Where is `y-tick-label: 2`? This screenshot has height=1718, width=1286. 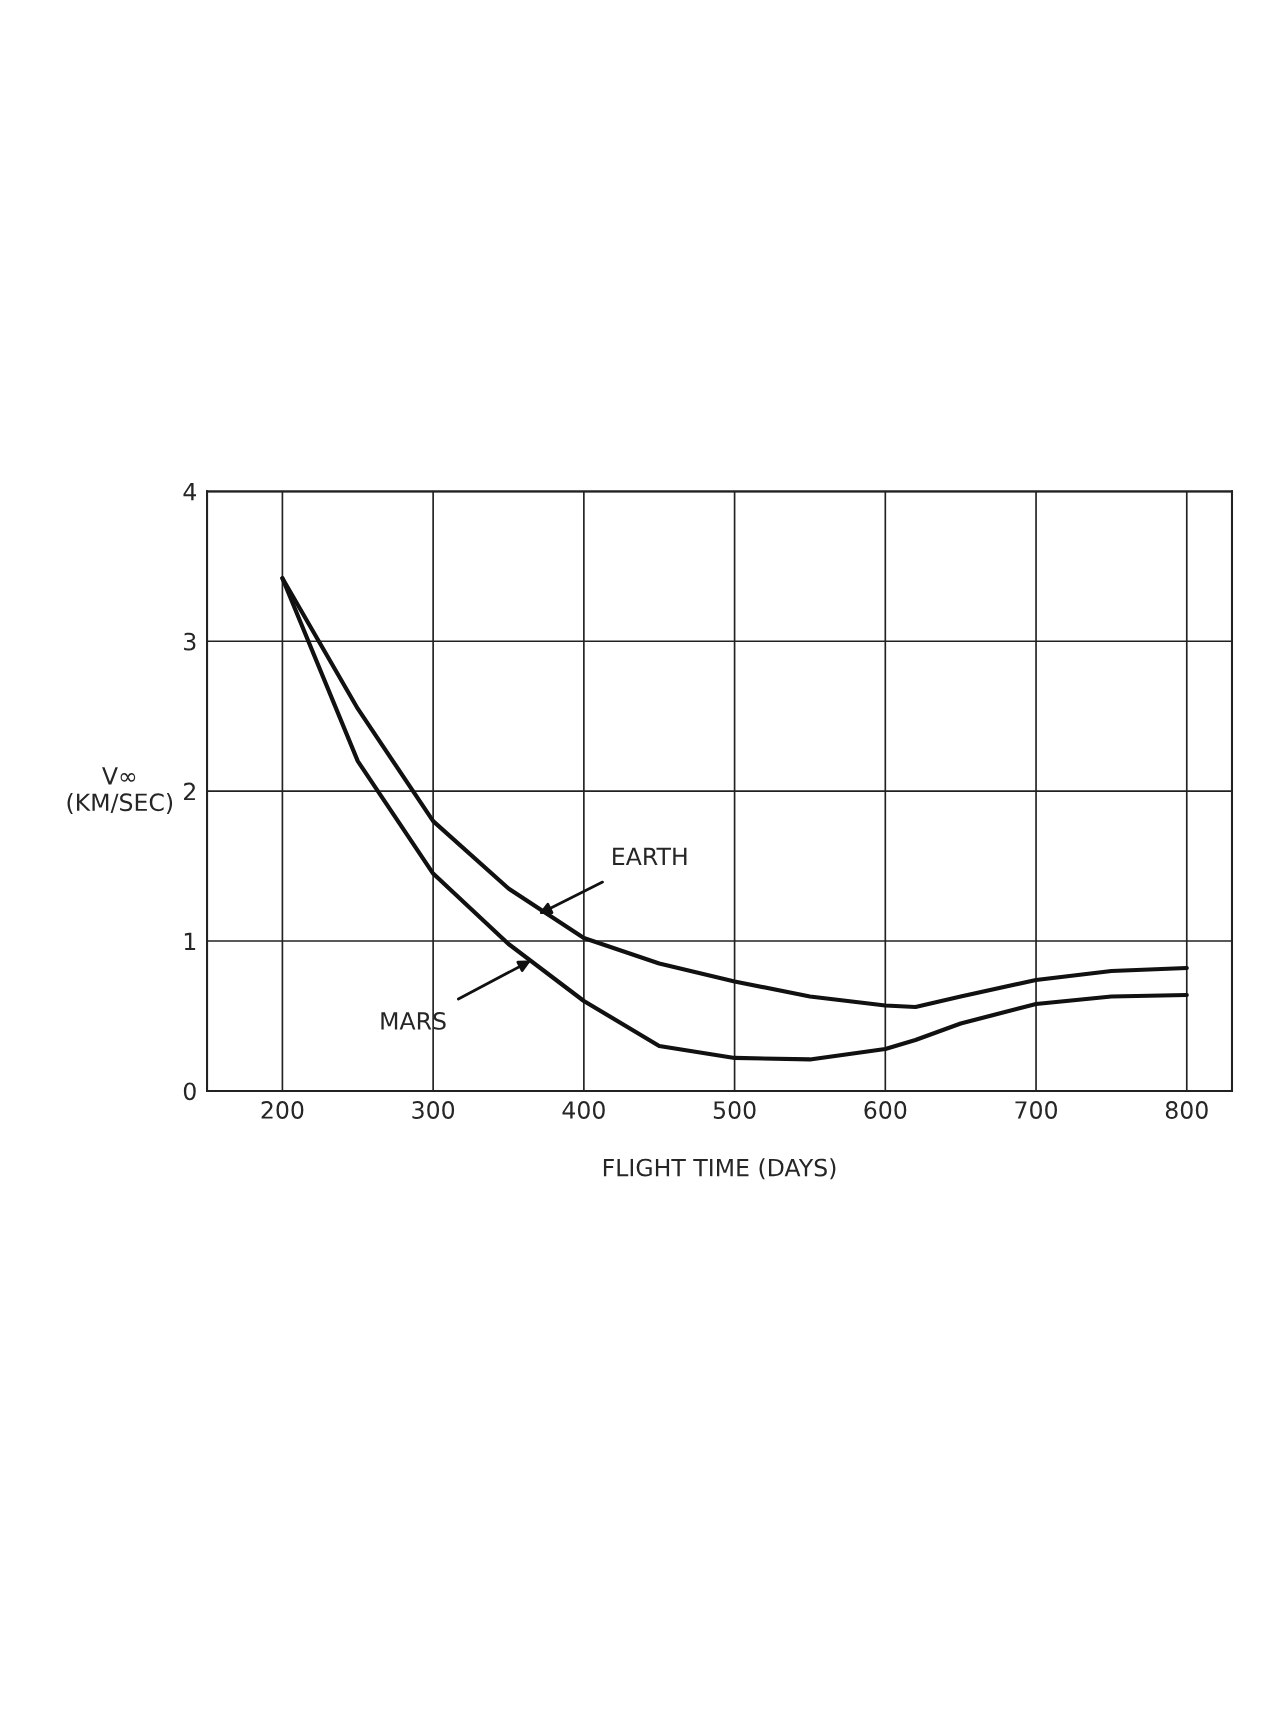 y-tick-label: 2 is located at coordinates (189, 791).